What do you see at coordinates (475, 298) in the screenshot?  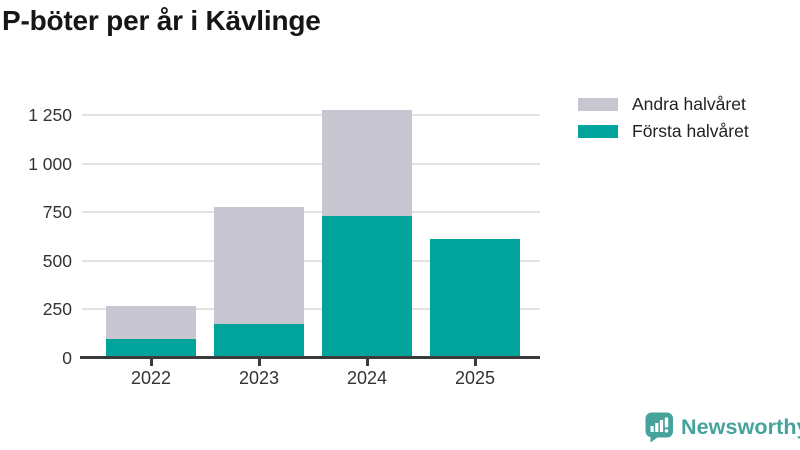 I see `bar-2025-forsta-halvaret` at bounding box center [475, 298].